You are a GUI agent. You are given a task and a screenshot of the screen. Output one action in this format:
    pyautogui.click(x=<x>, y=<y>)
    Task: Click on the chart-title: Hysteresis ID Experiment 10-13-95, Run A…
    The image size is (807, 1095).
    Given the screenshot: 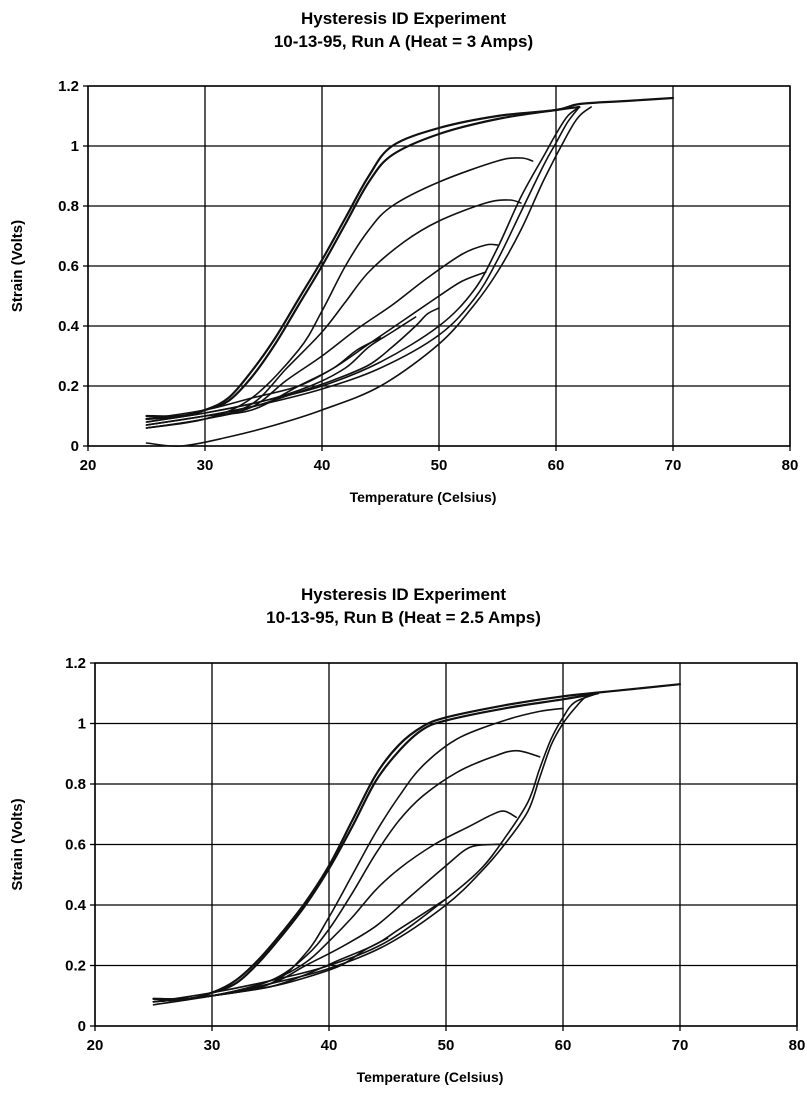 What is the action you would take?
    pyautogui.click(x=403, y=30)
    